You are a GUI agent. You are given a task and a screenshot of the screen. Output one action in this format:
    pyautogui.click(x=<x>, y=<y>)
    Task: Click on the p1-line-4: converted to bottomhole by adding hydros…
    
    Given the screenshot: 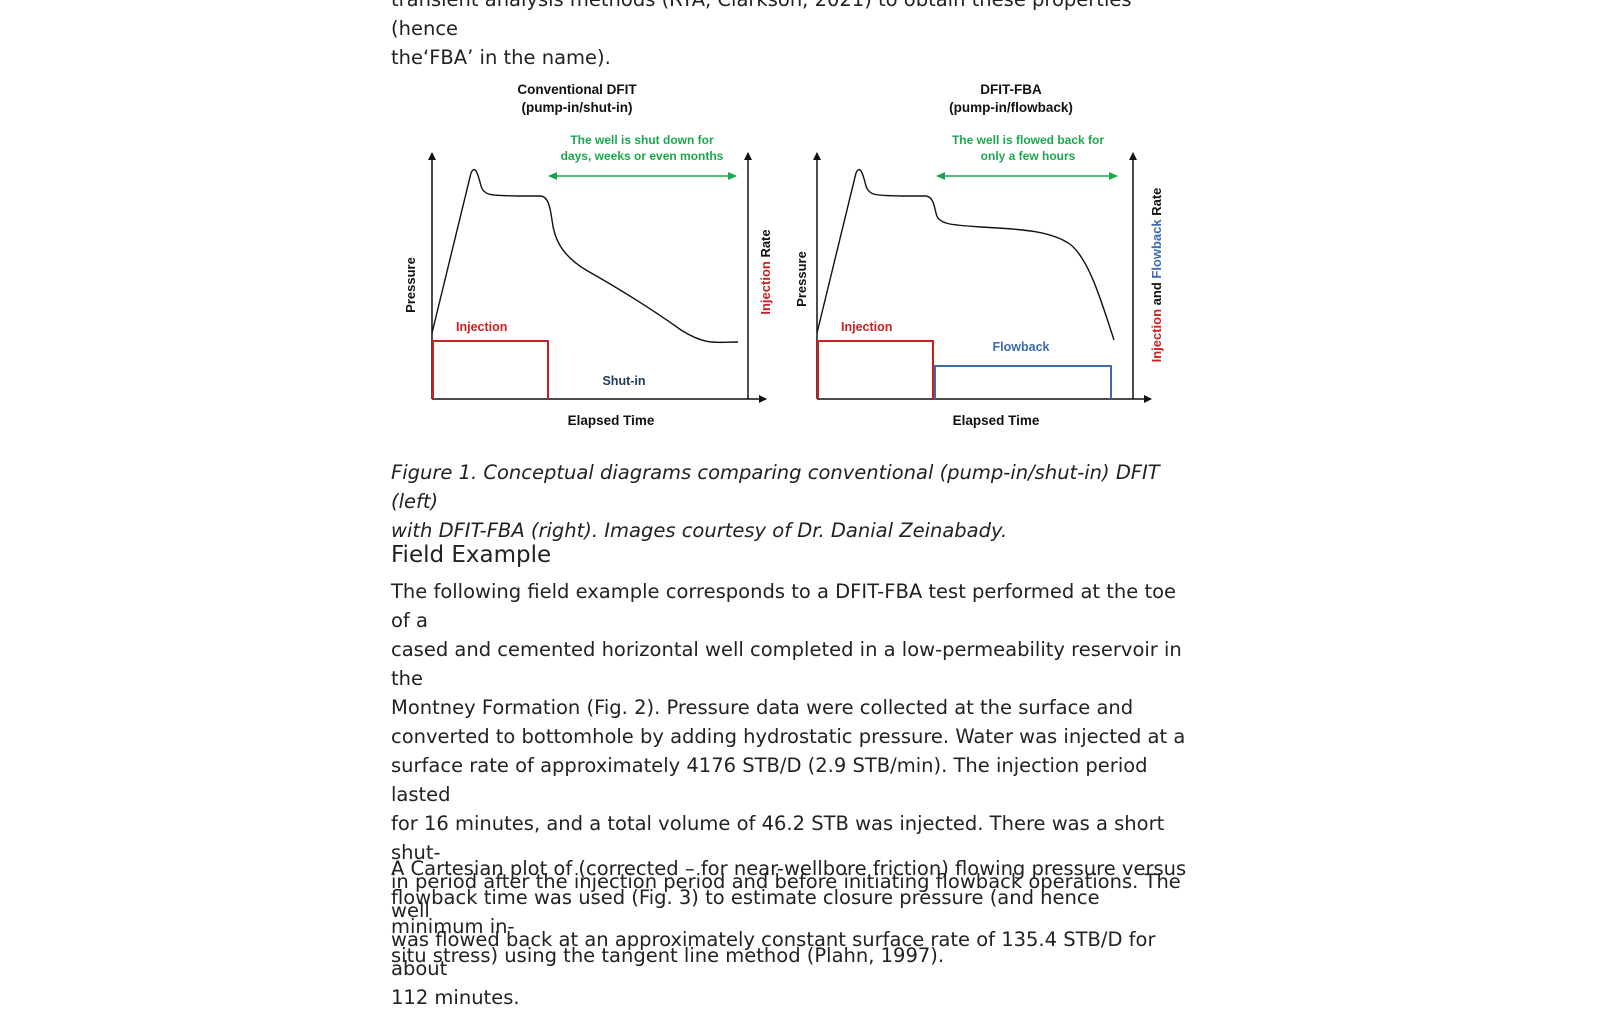 What is the action you would take?
    pyautogui.click(x=788, y=736)
    